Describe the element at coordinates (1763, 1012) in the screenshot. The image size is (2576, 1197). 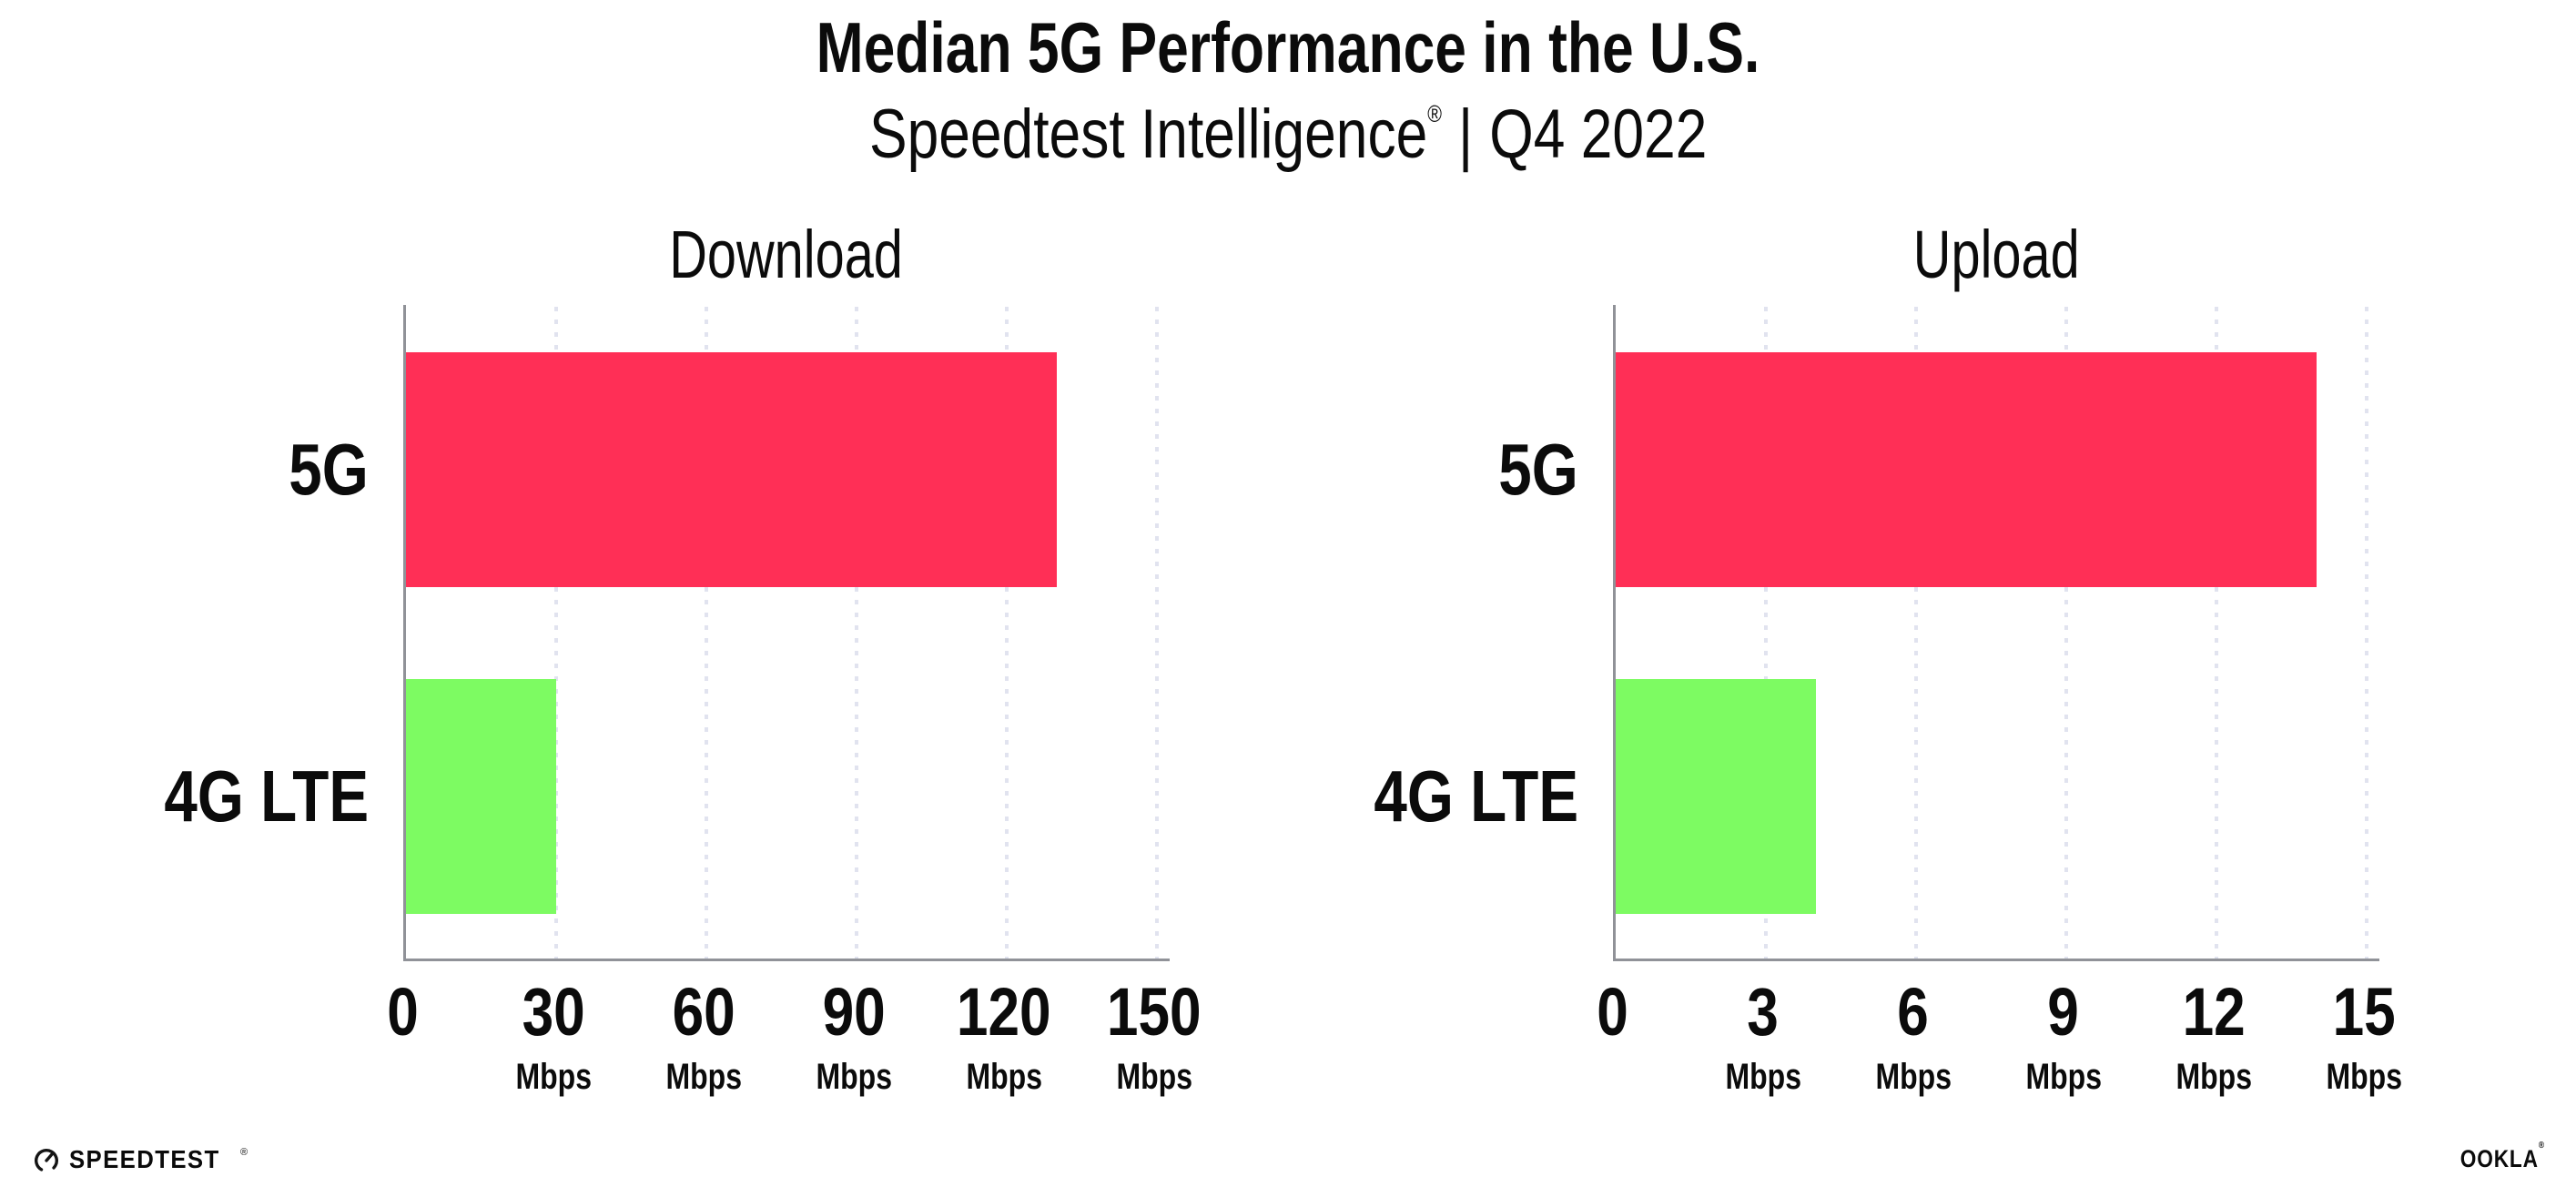
I see `x-tick-value: 3` at that location.